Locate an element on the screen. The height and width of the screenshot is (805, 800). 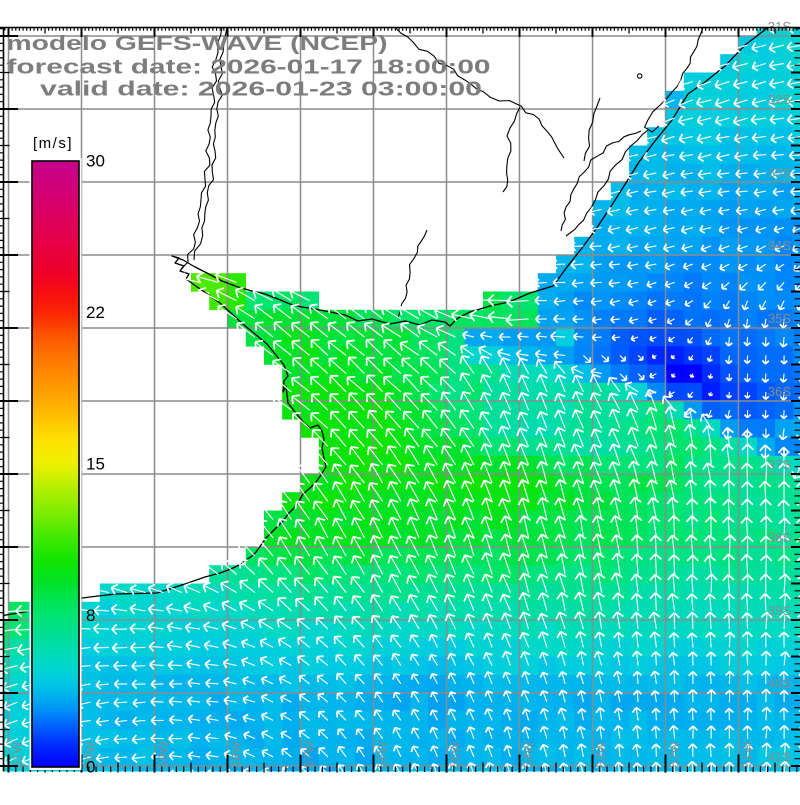
svg-text: 59W is located at coordinates (163, 754).